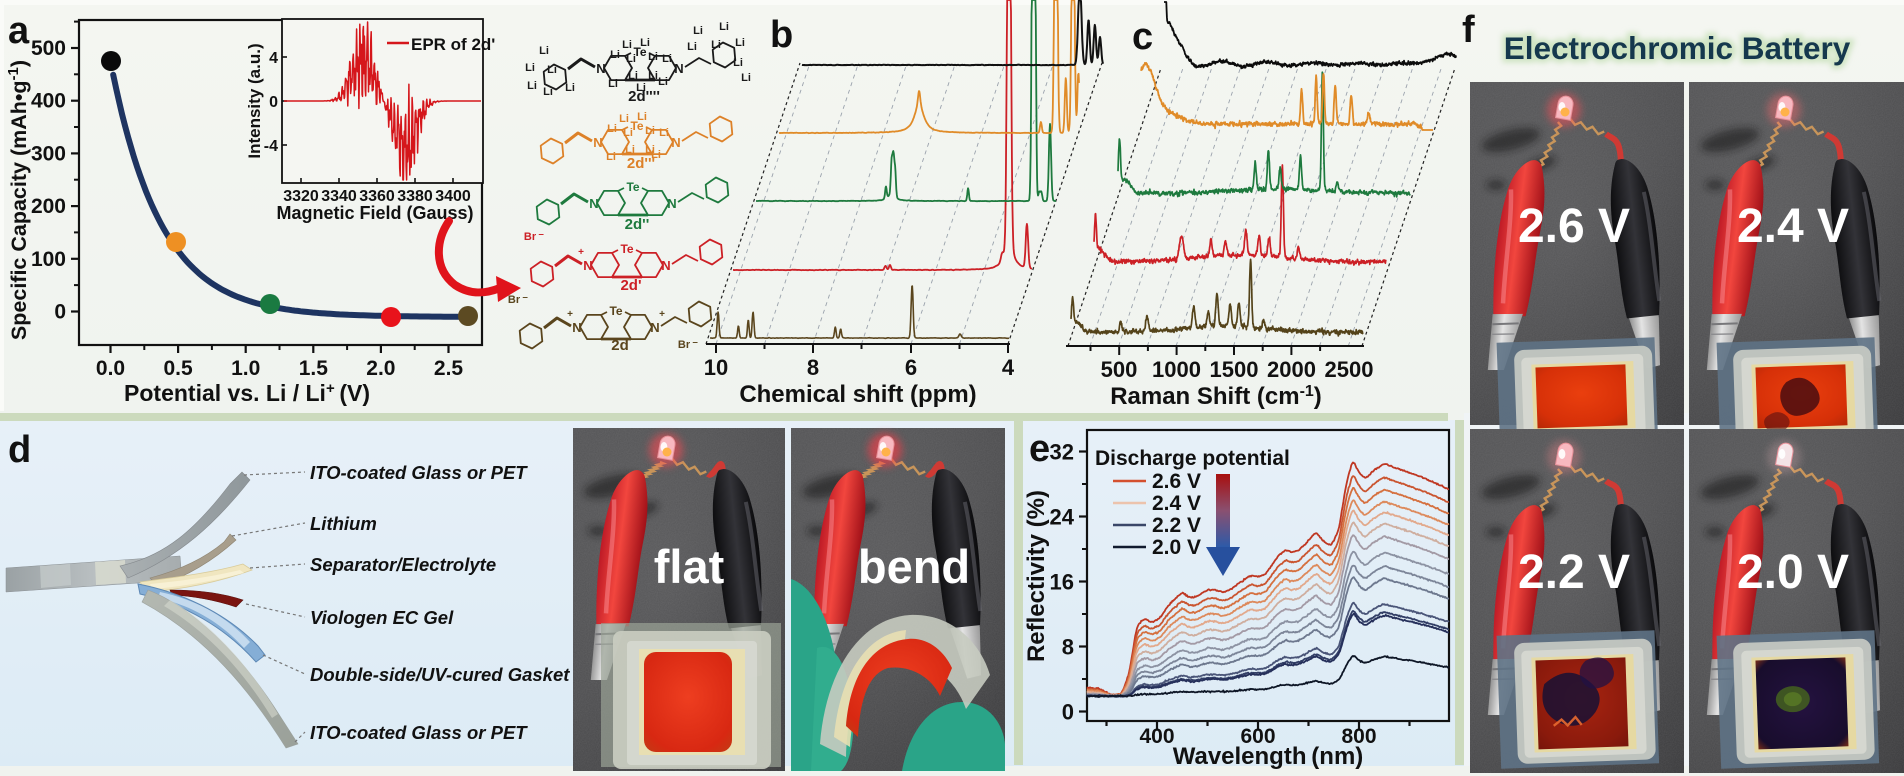 This screenshot has width=1904, height=776. I want to click on svg-text: 3380, so click(415, 196).